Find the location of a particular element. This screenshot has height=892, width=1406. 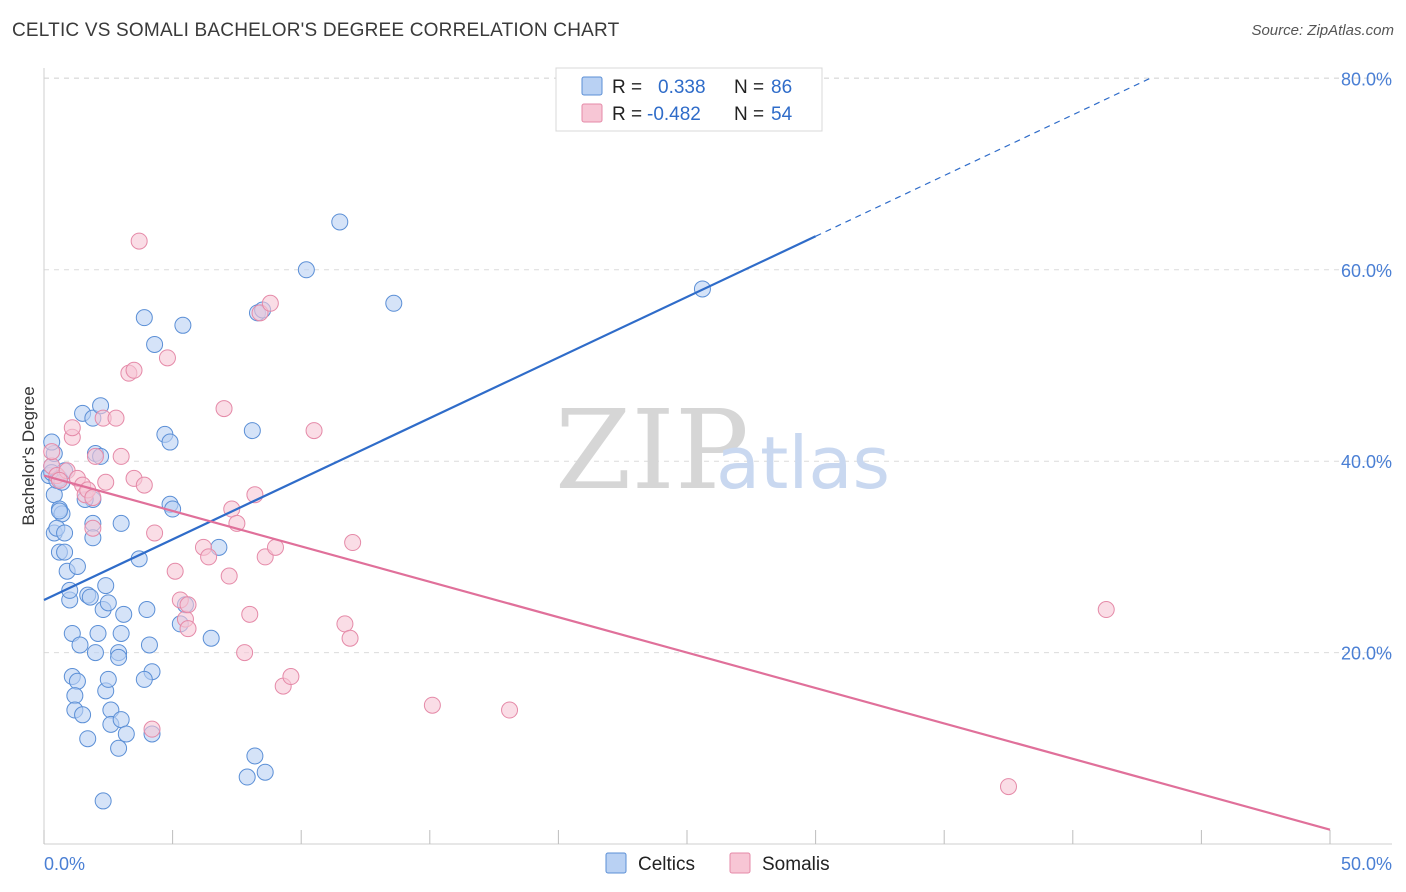

celtics-r-value: 0.338 is located at coordinates (682, 87).